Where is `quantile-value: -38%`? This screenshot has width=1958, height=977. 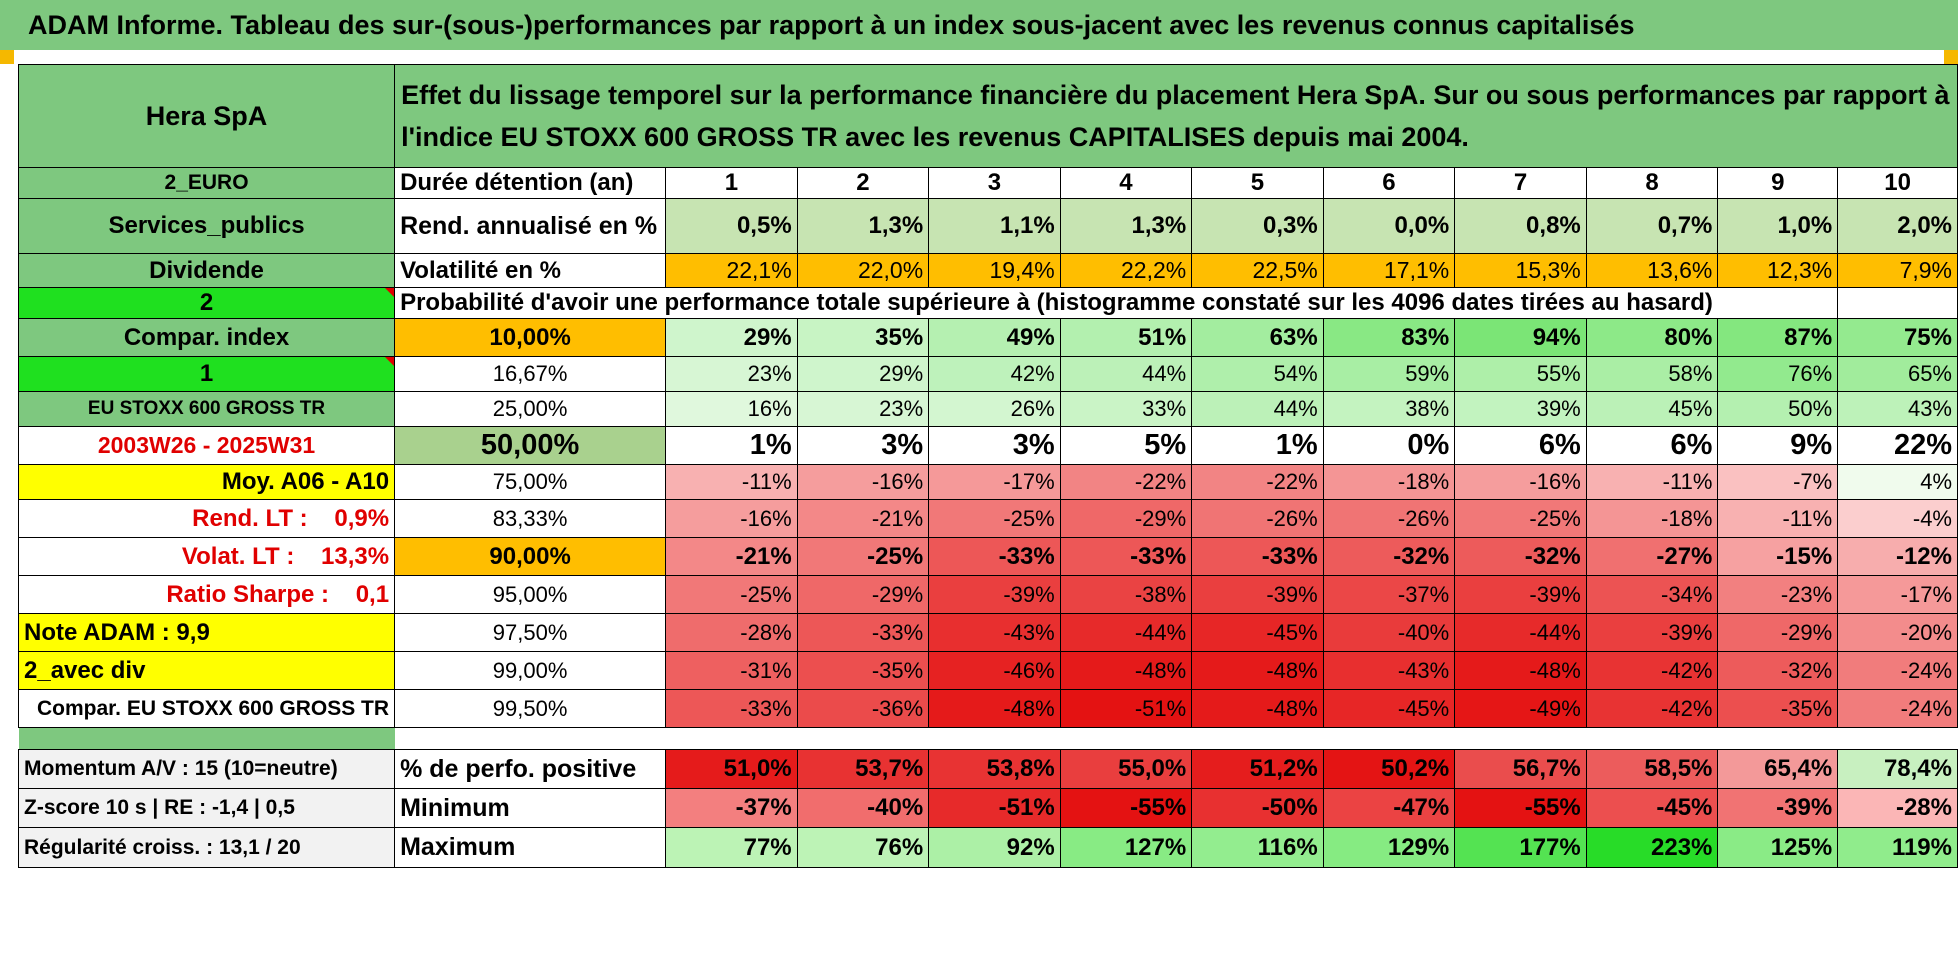
quantile-value: -38% is located at coordinates (1126, 594).